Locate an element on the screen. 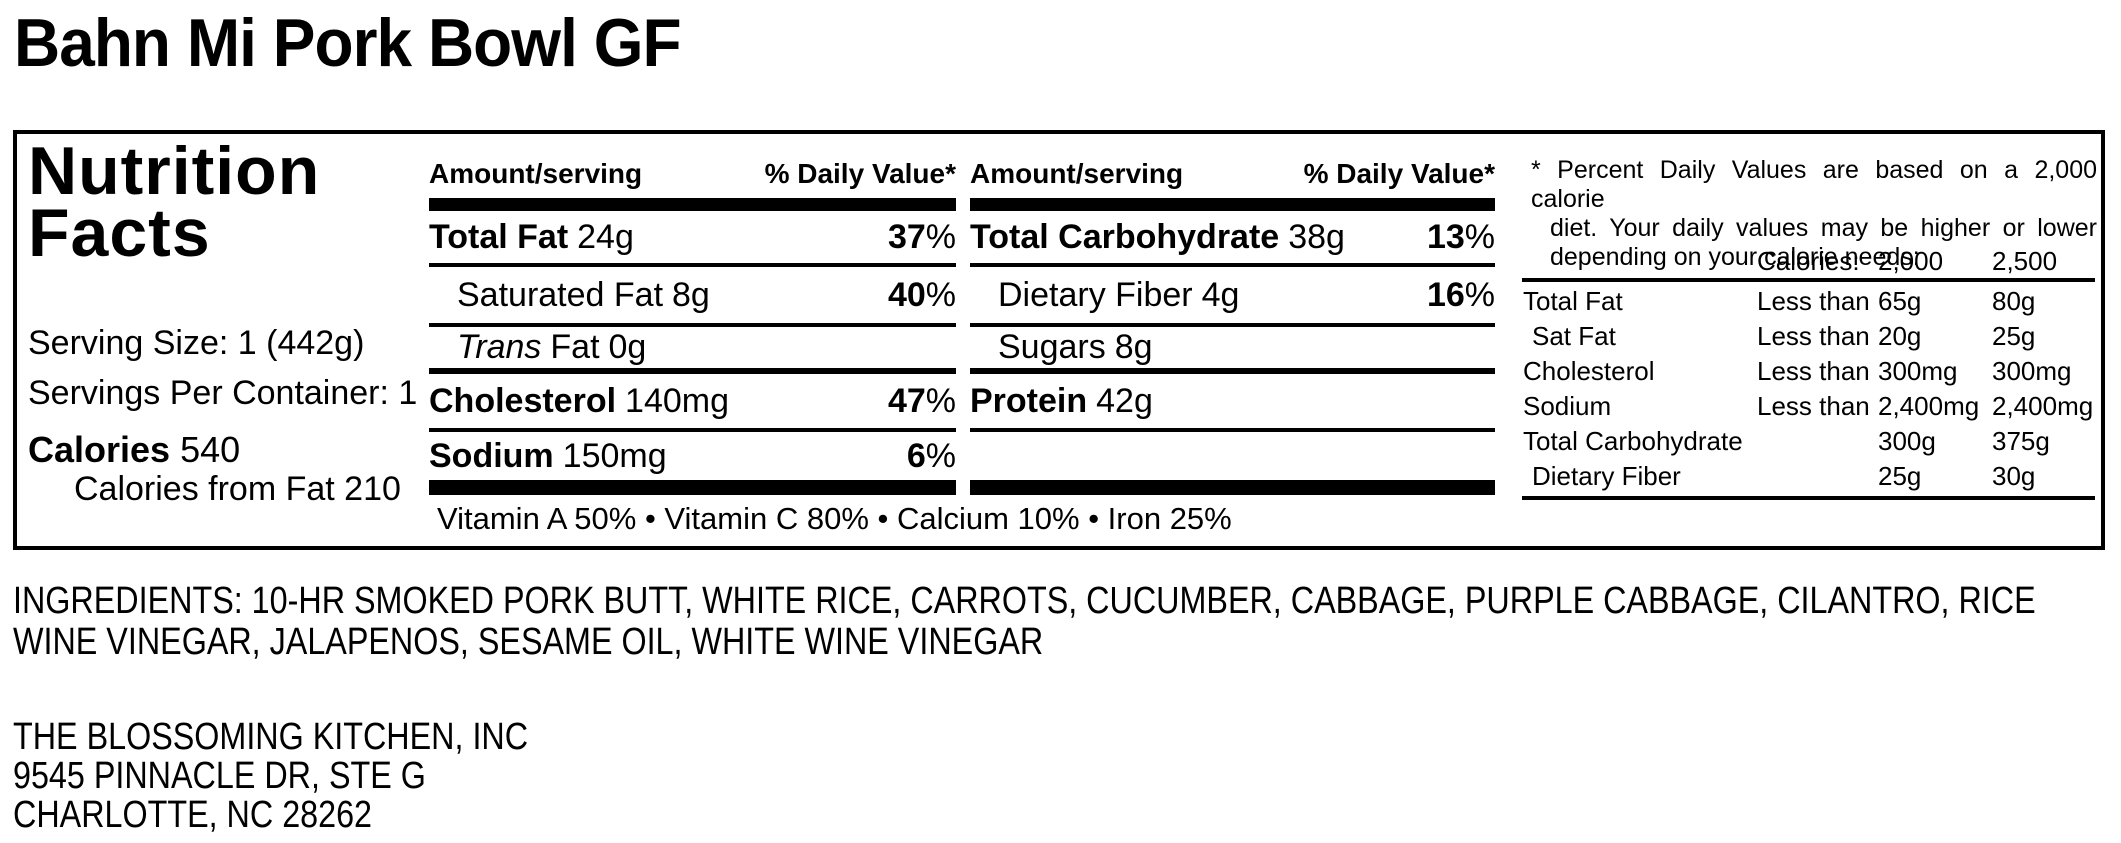 The width and height of the screenshot is (2121, 843). nutrient-label: Sugars is located at coordinates (1052, 347).